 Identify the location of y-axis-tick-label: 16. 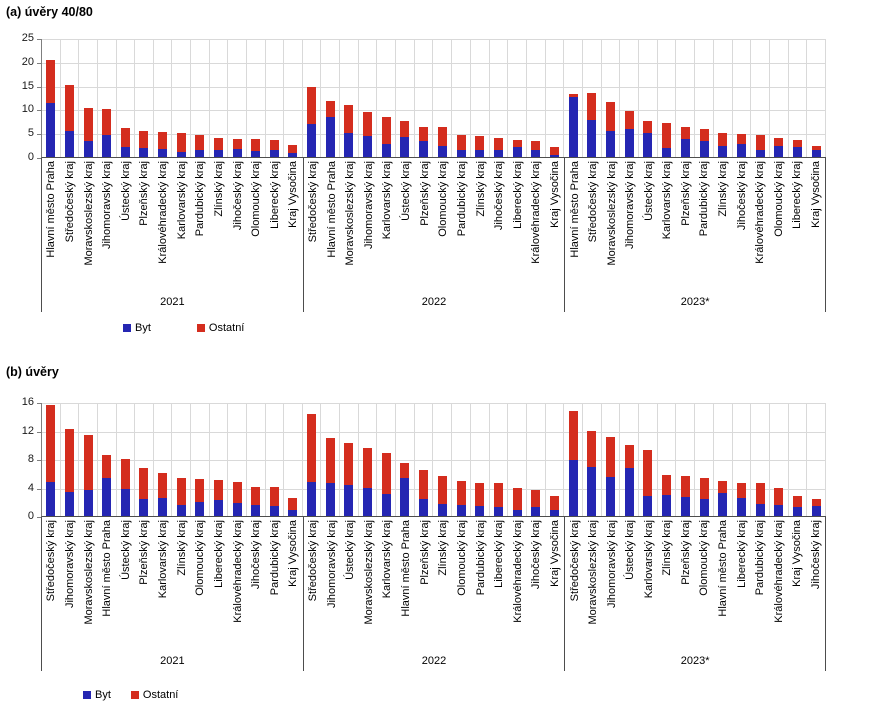
(27, 402).